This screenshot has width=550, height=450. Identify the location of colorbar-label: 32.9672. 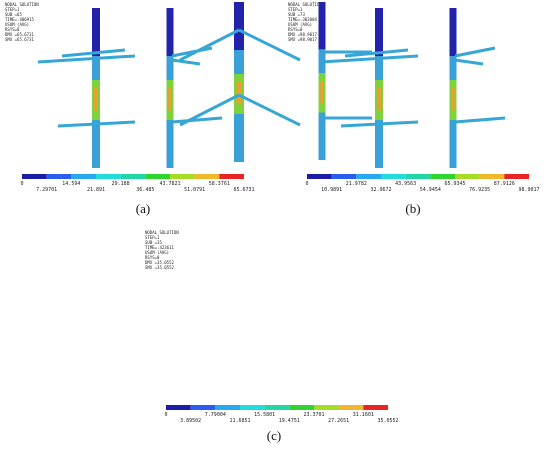
(380, 190).